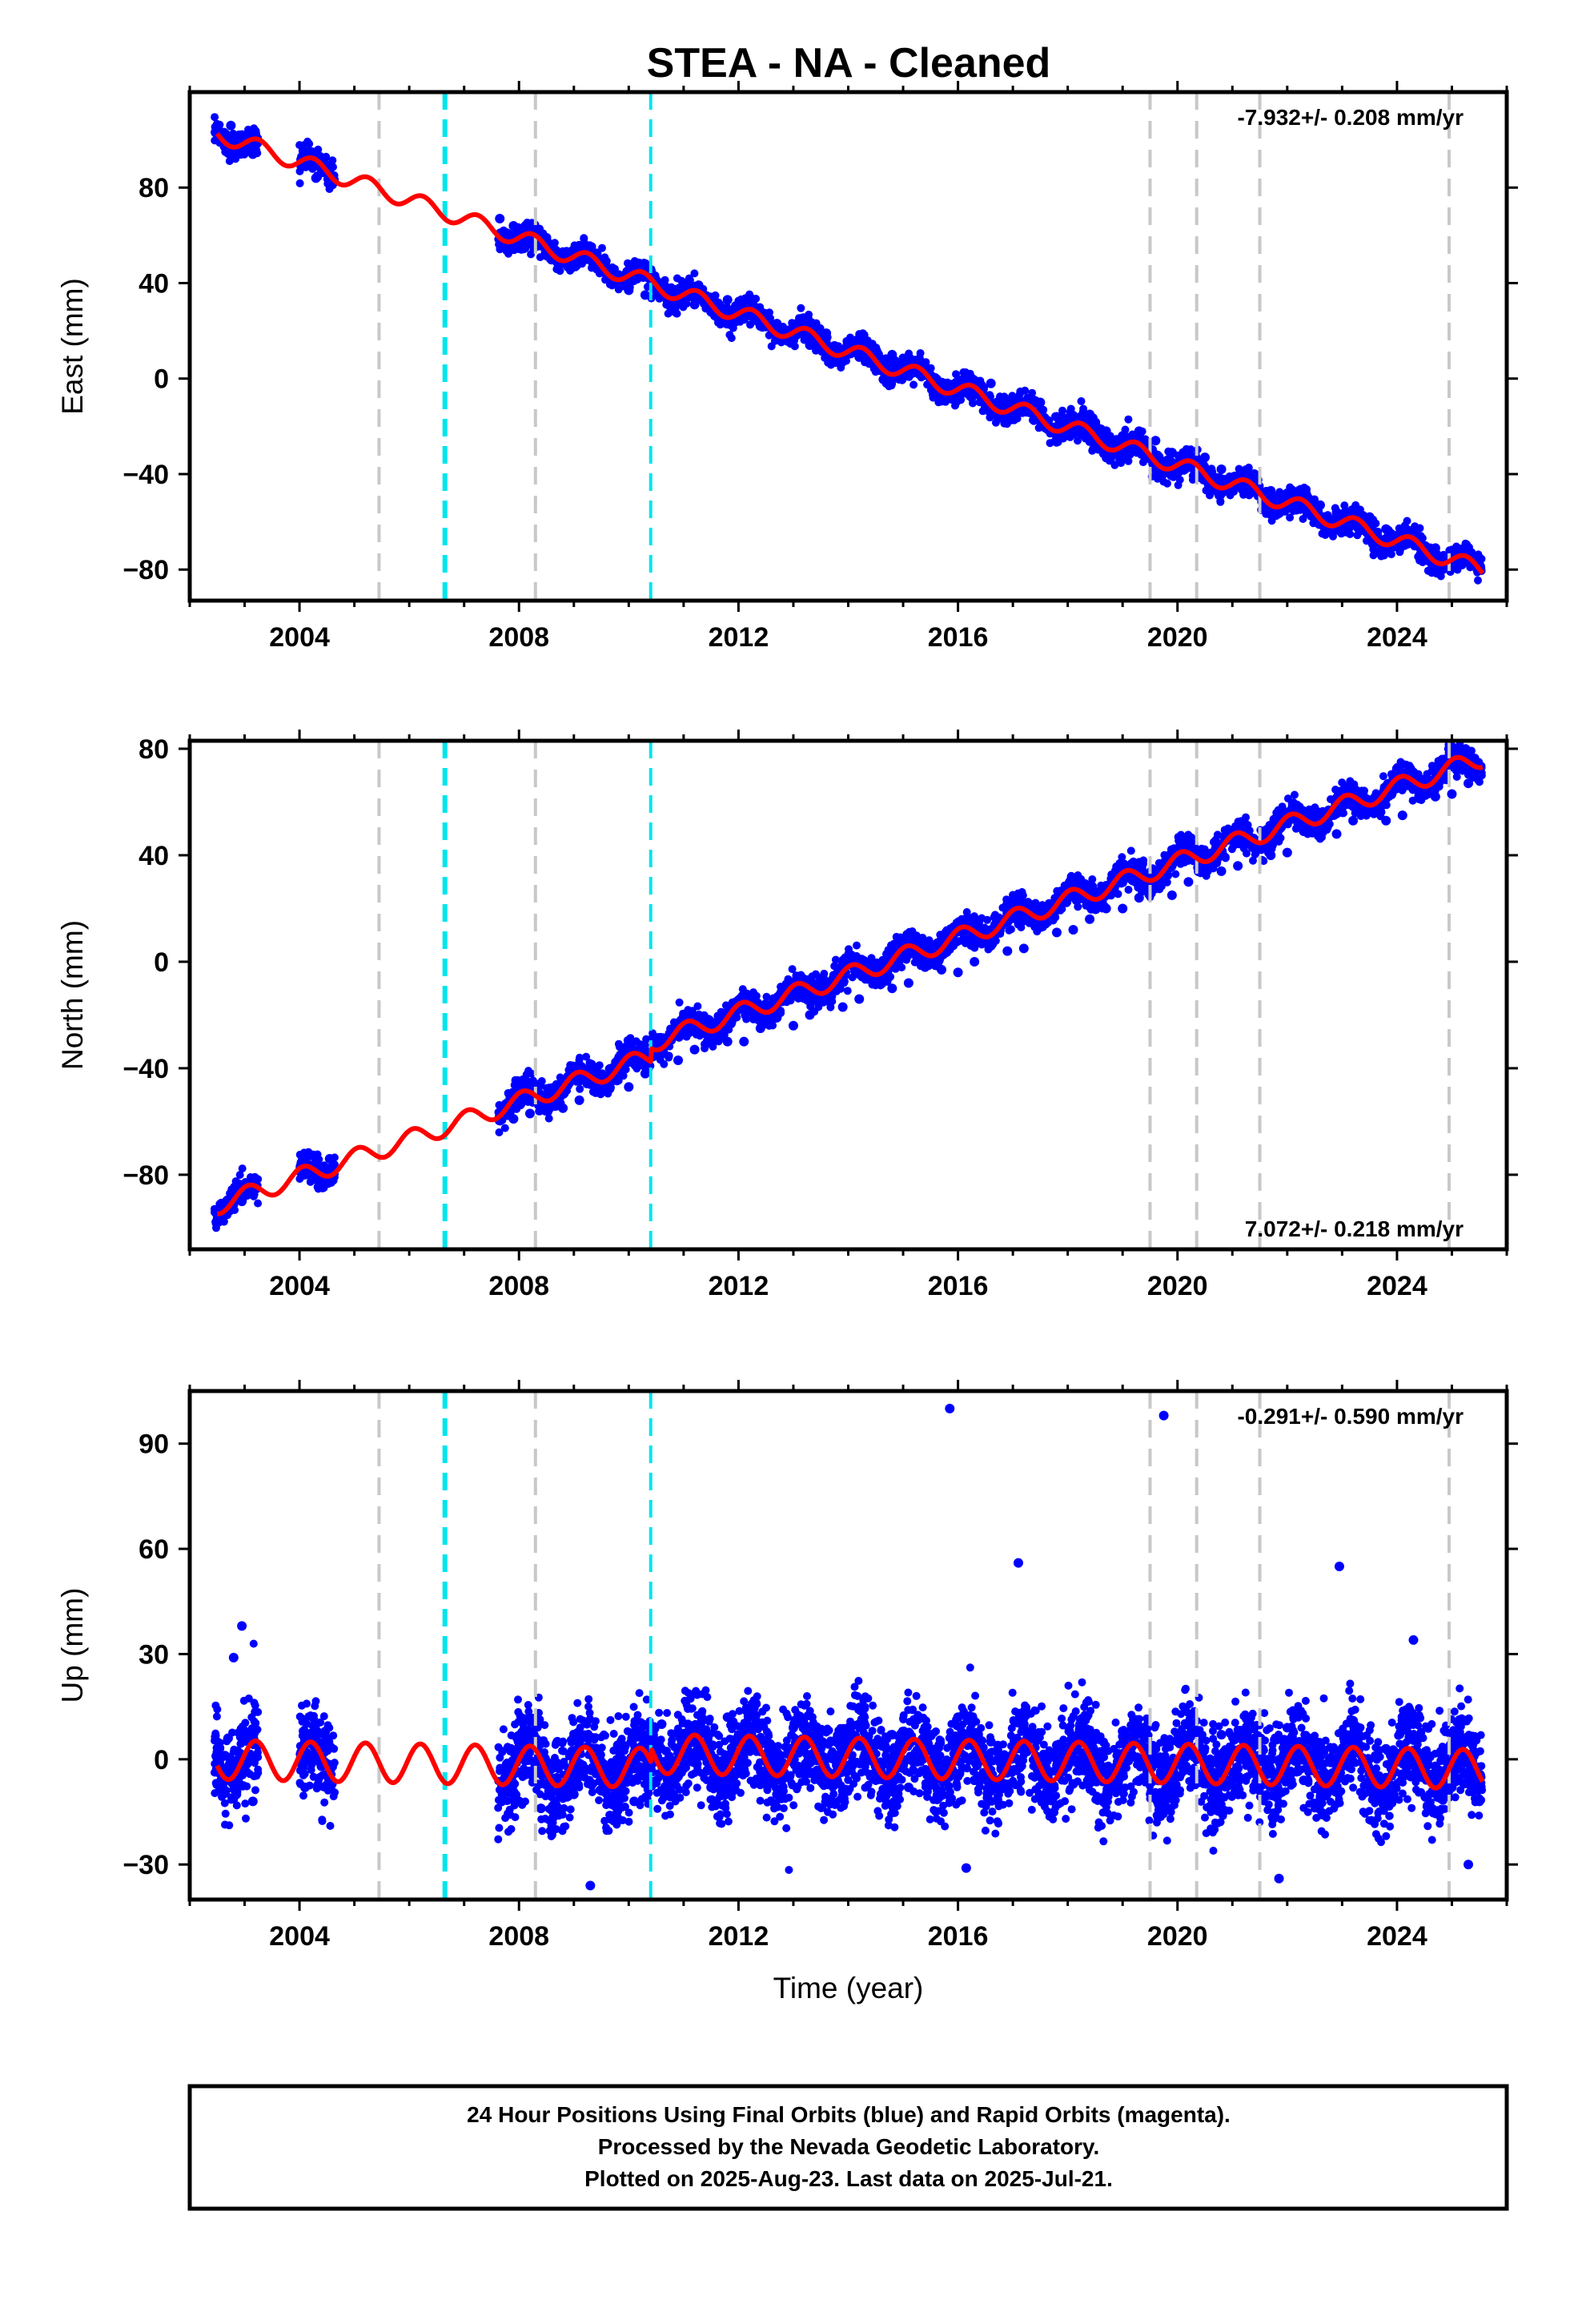 This screenshot has height=2324, width=1582. Describe the element at coordinates (958, 637) in the screenshot. I see `x-tick-label: 2016` at that location.